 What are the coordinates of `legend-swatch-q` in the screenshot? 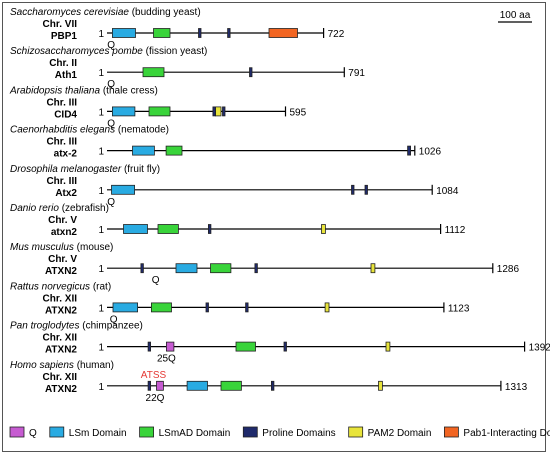 It's located at (17, 432).